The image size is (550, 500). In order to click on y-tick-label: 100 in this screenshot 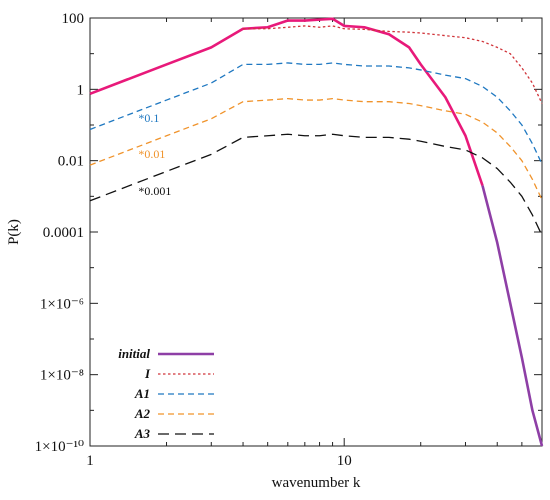, I will do `click(73, 19)`.